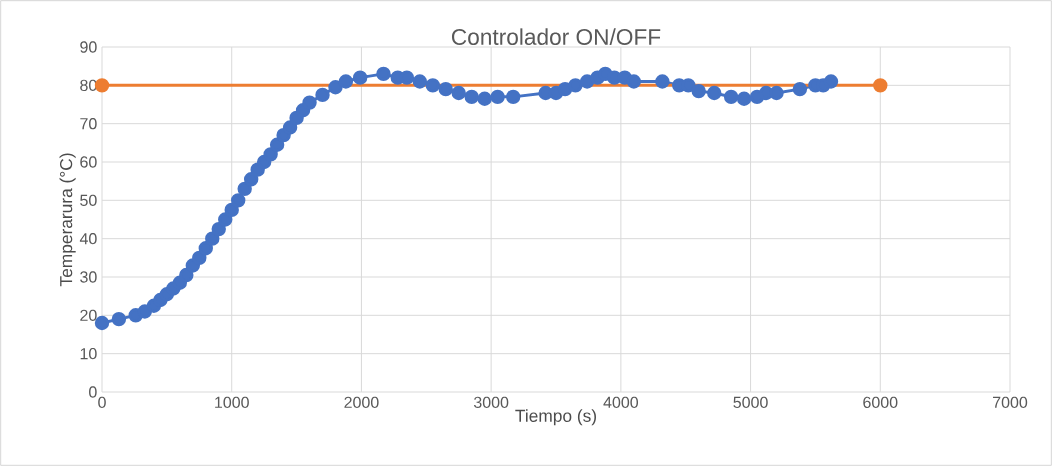 The image size is (1052, 466). What do you see at coordinates (88, 124) in the screenshot?
I see `y-tick-label: 70` at bounding box center [88, 124].